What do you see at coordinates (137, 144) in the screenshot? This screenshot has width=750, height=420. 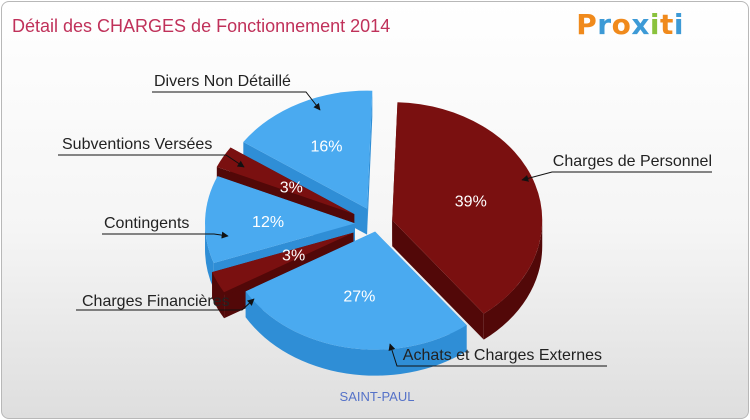 I see `slice-category-label: Subventions Versées` at bounding box center [137, 144].